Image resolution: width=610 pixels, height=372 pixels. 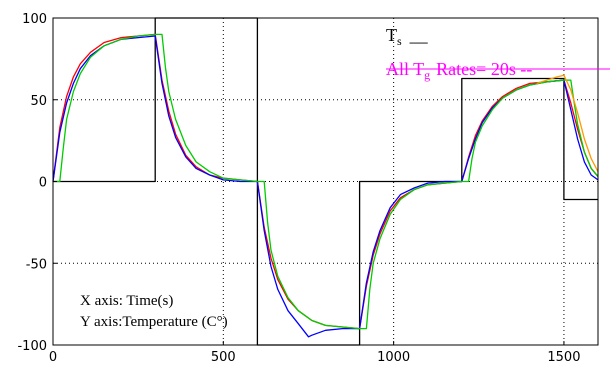 What do you see at coordinates (393, 357) in the screenshot?
I see `x-tick-label-1000: 1000` at bounding box center [393, 357].